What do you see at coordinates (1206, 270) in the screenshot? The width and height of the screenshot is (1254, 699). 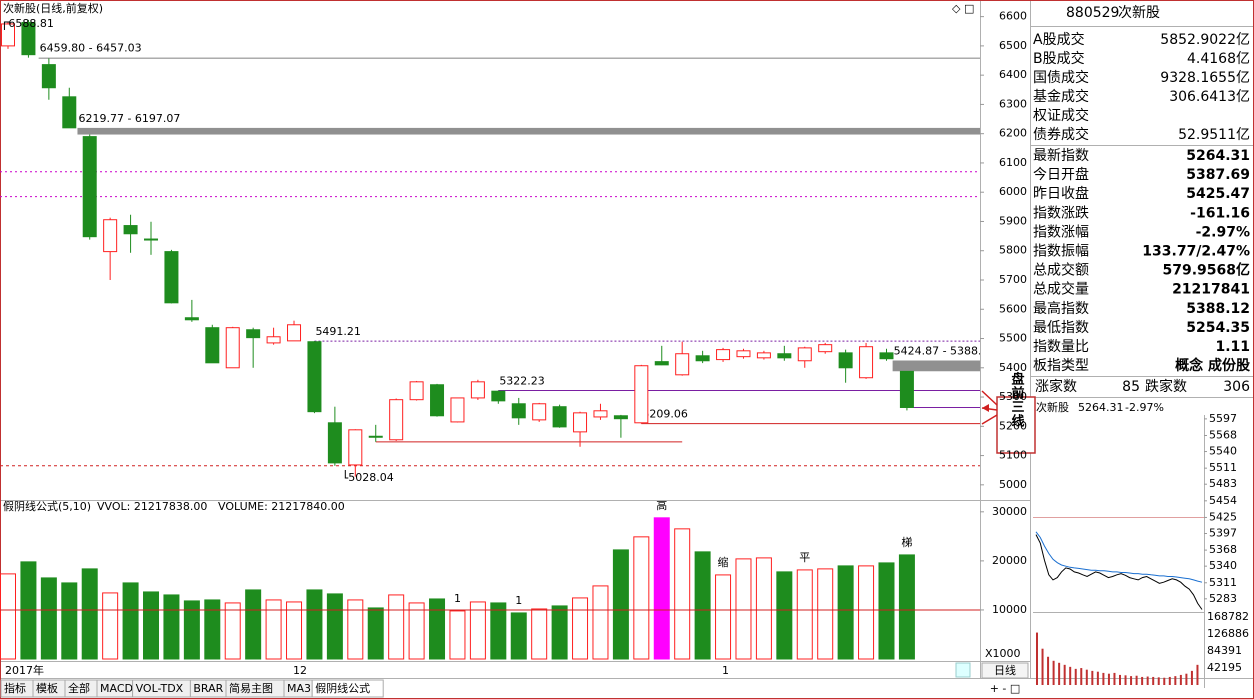 I see `panel-value: 579.9568亿` at bounding box center [1206, 270].